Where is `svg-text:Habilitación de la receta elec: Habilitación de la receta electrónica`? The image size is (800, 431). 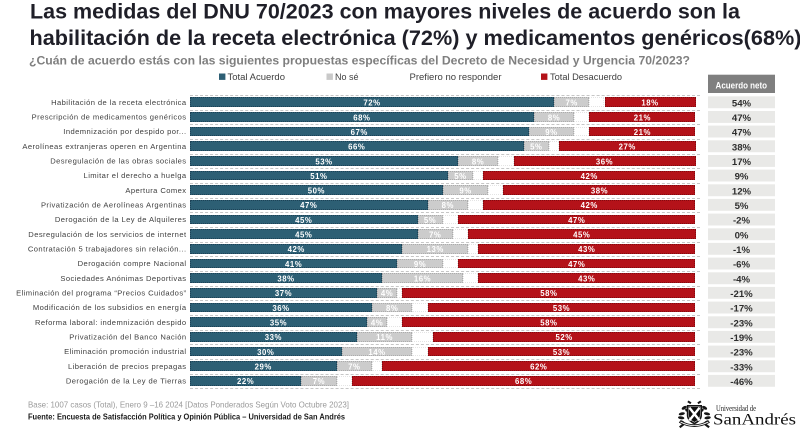 svg-text:Habilitación de la receta elec: Habilitación de la receta electrónica is located at coordinates (119, 102).